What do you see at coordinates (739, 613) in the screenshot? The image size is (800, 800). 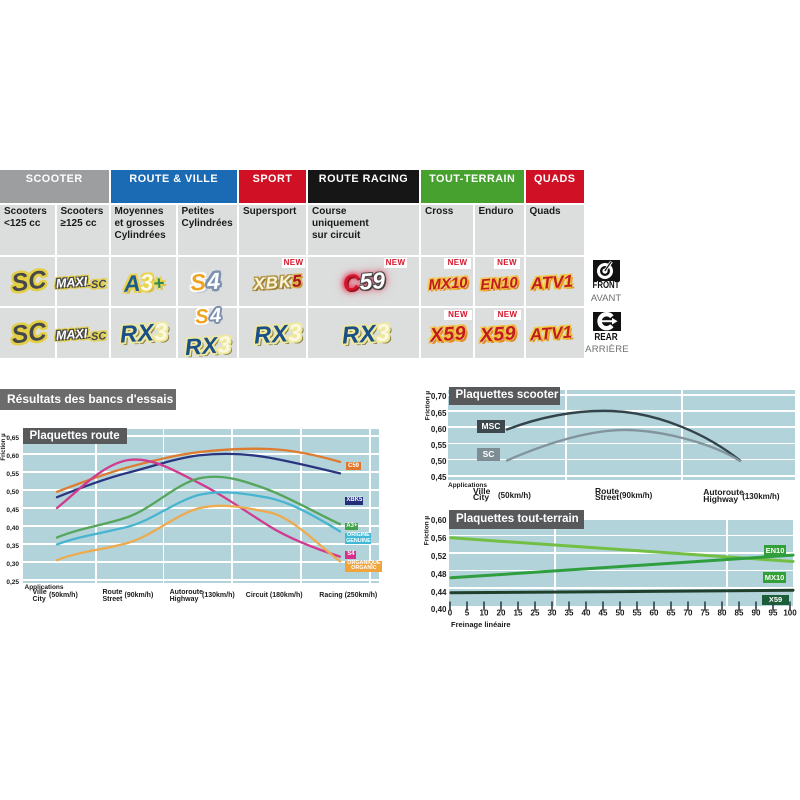 I see `svg-text: 85` at bounding box center [739, 613].